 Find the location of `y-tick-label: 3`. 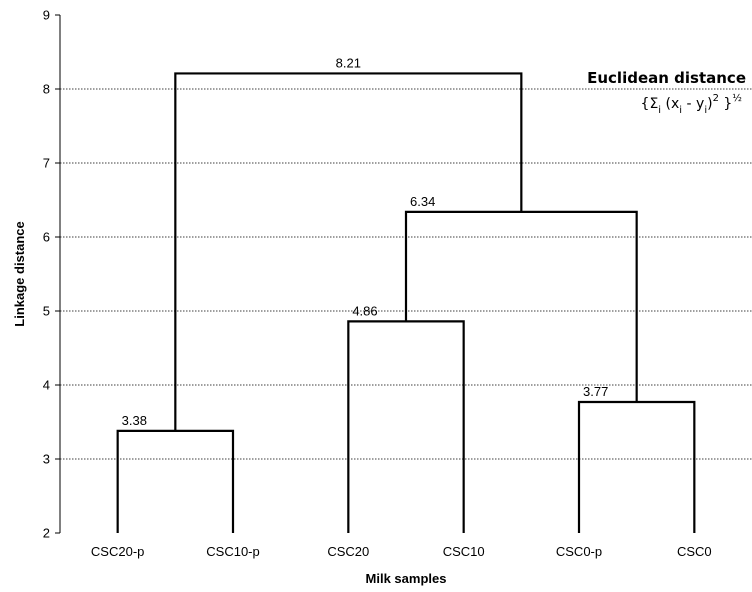

y-tick-label: 3 is located at coordinates (46, 459).